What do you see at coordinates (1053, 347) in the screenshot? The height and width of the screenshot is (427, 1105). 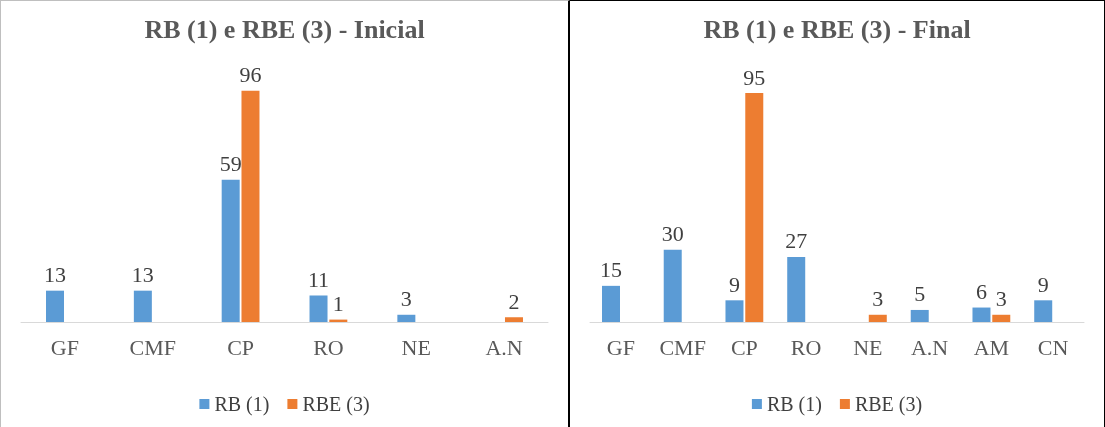 I see `x-tick-label: CN` at bounding box center [1053, 347].